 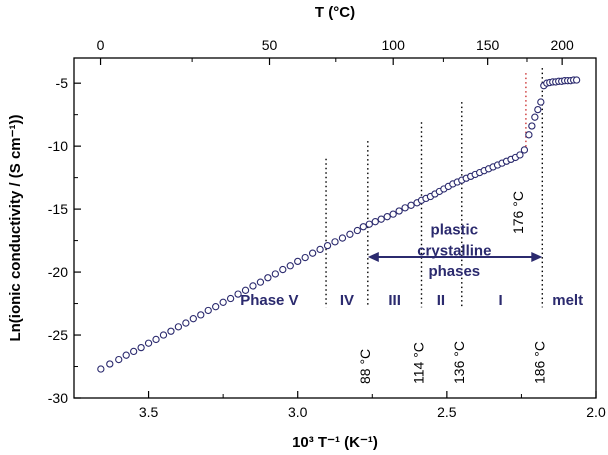 I want to click on left-axis-title: Ln(ionic conductivity / (S cm⁻¹)), so click(x=15, y=227).